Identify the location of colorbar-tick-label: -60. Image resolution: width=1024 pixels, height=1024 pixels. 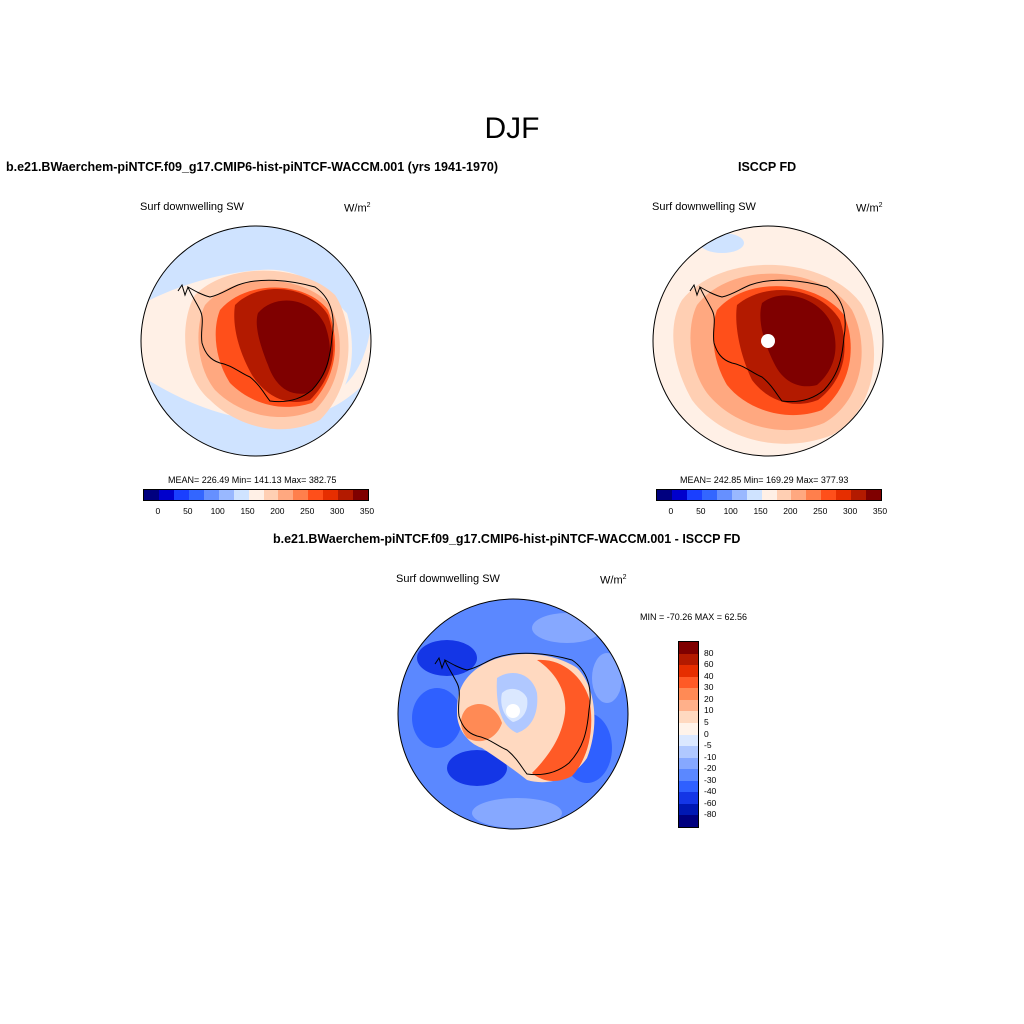
(710, 802).